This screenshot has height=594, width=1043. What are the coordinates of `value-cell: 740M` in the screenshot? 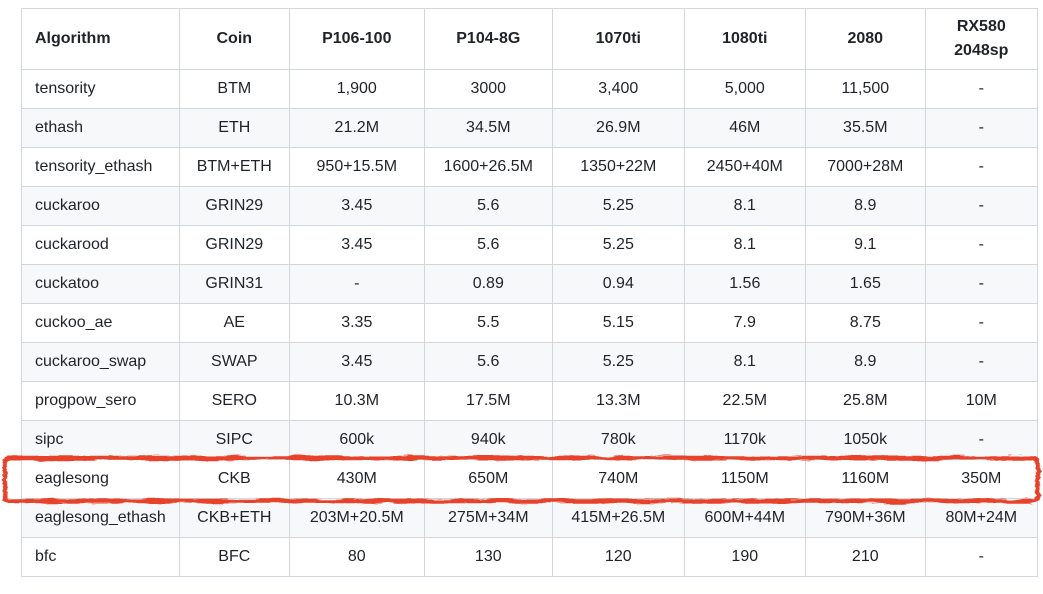 It's located at (618, 479).